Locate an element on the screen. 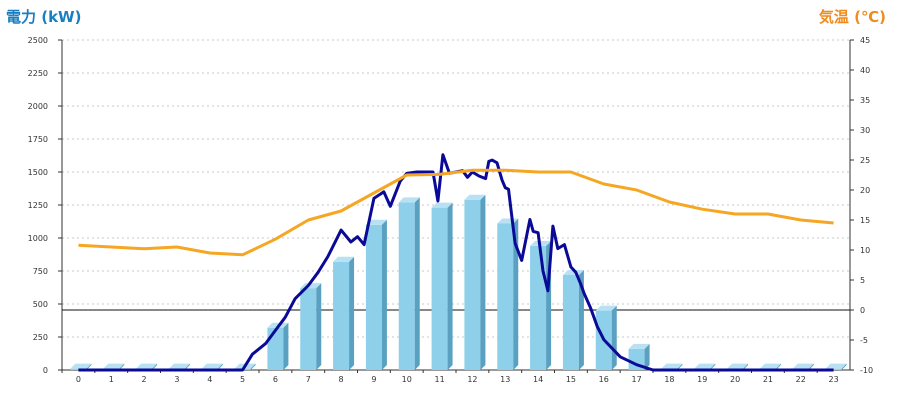 Image resolution: width=900 pixels, height=404 pixels. right-tick-label: 10 is located at coordinates (865, 250).